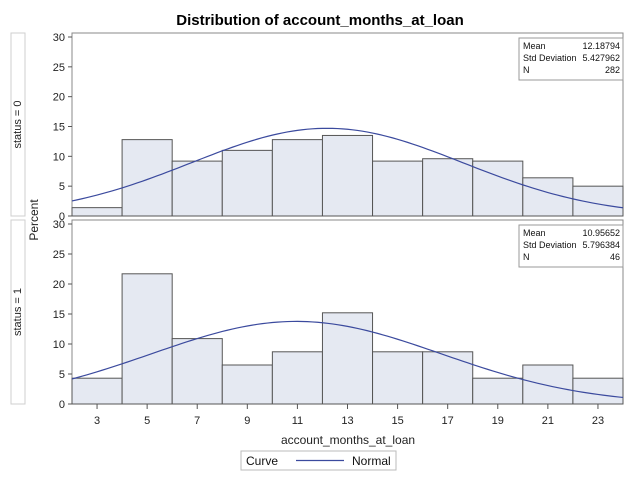 The width and height of the screenshot is (640, 480). What do you see at coordinates (498, 421) in the screenshot?
I see `x-tick-label: 19` at bounding box center [498, 421].